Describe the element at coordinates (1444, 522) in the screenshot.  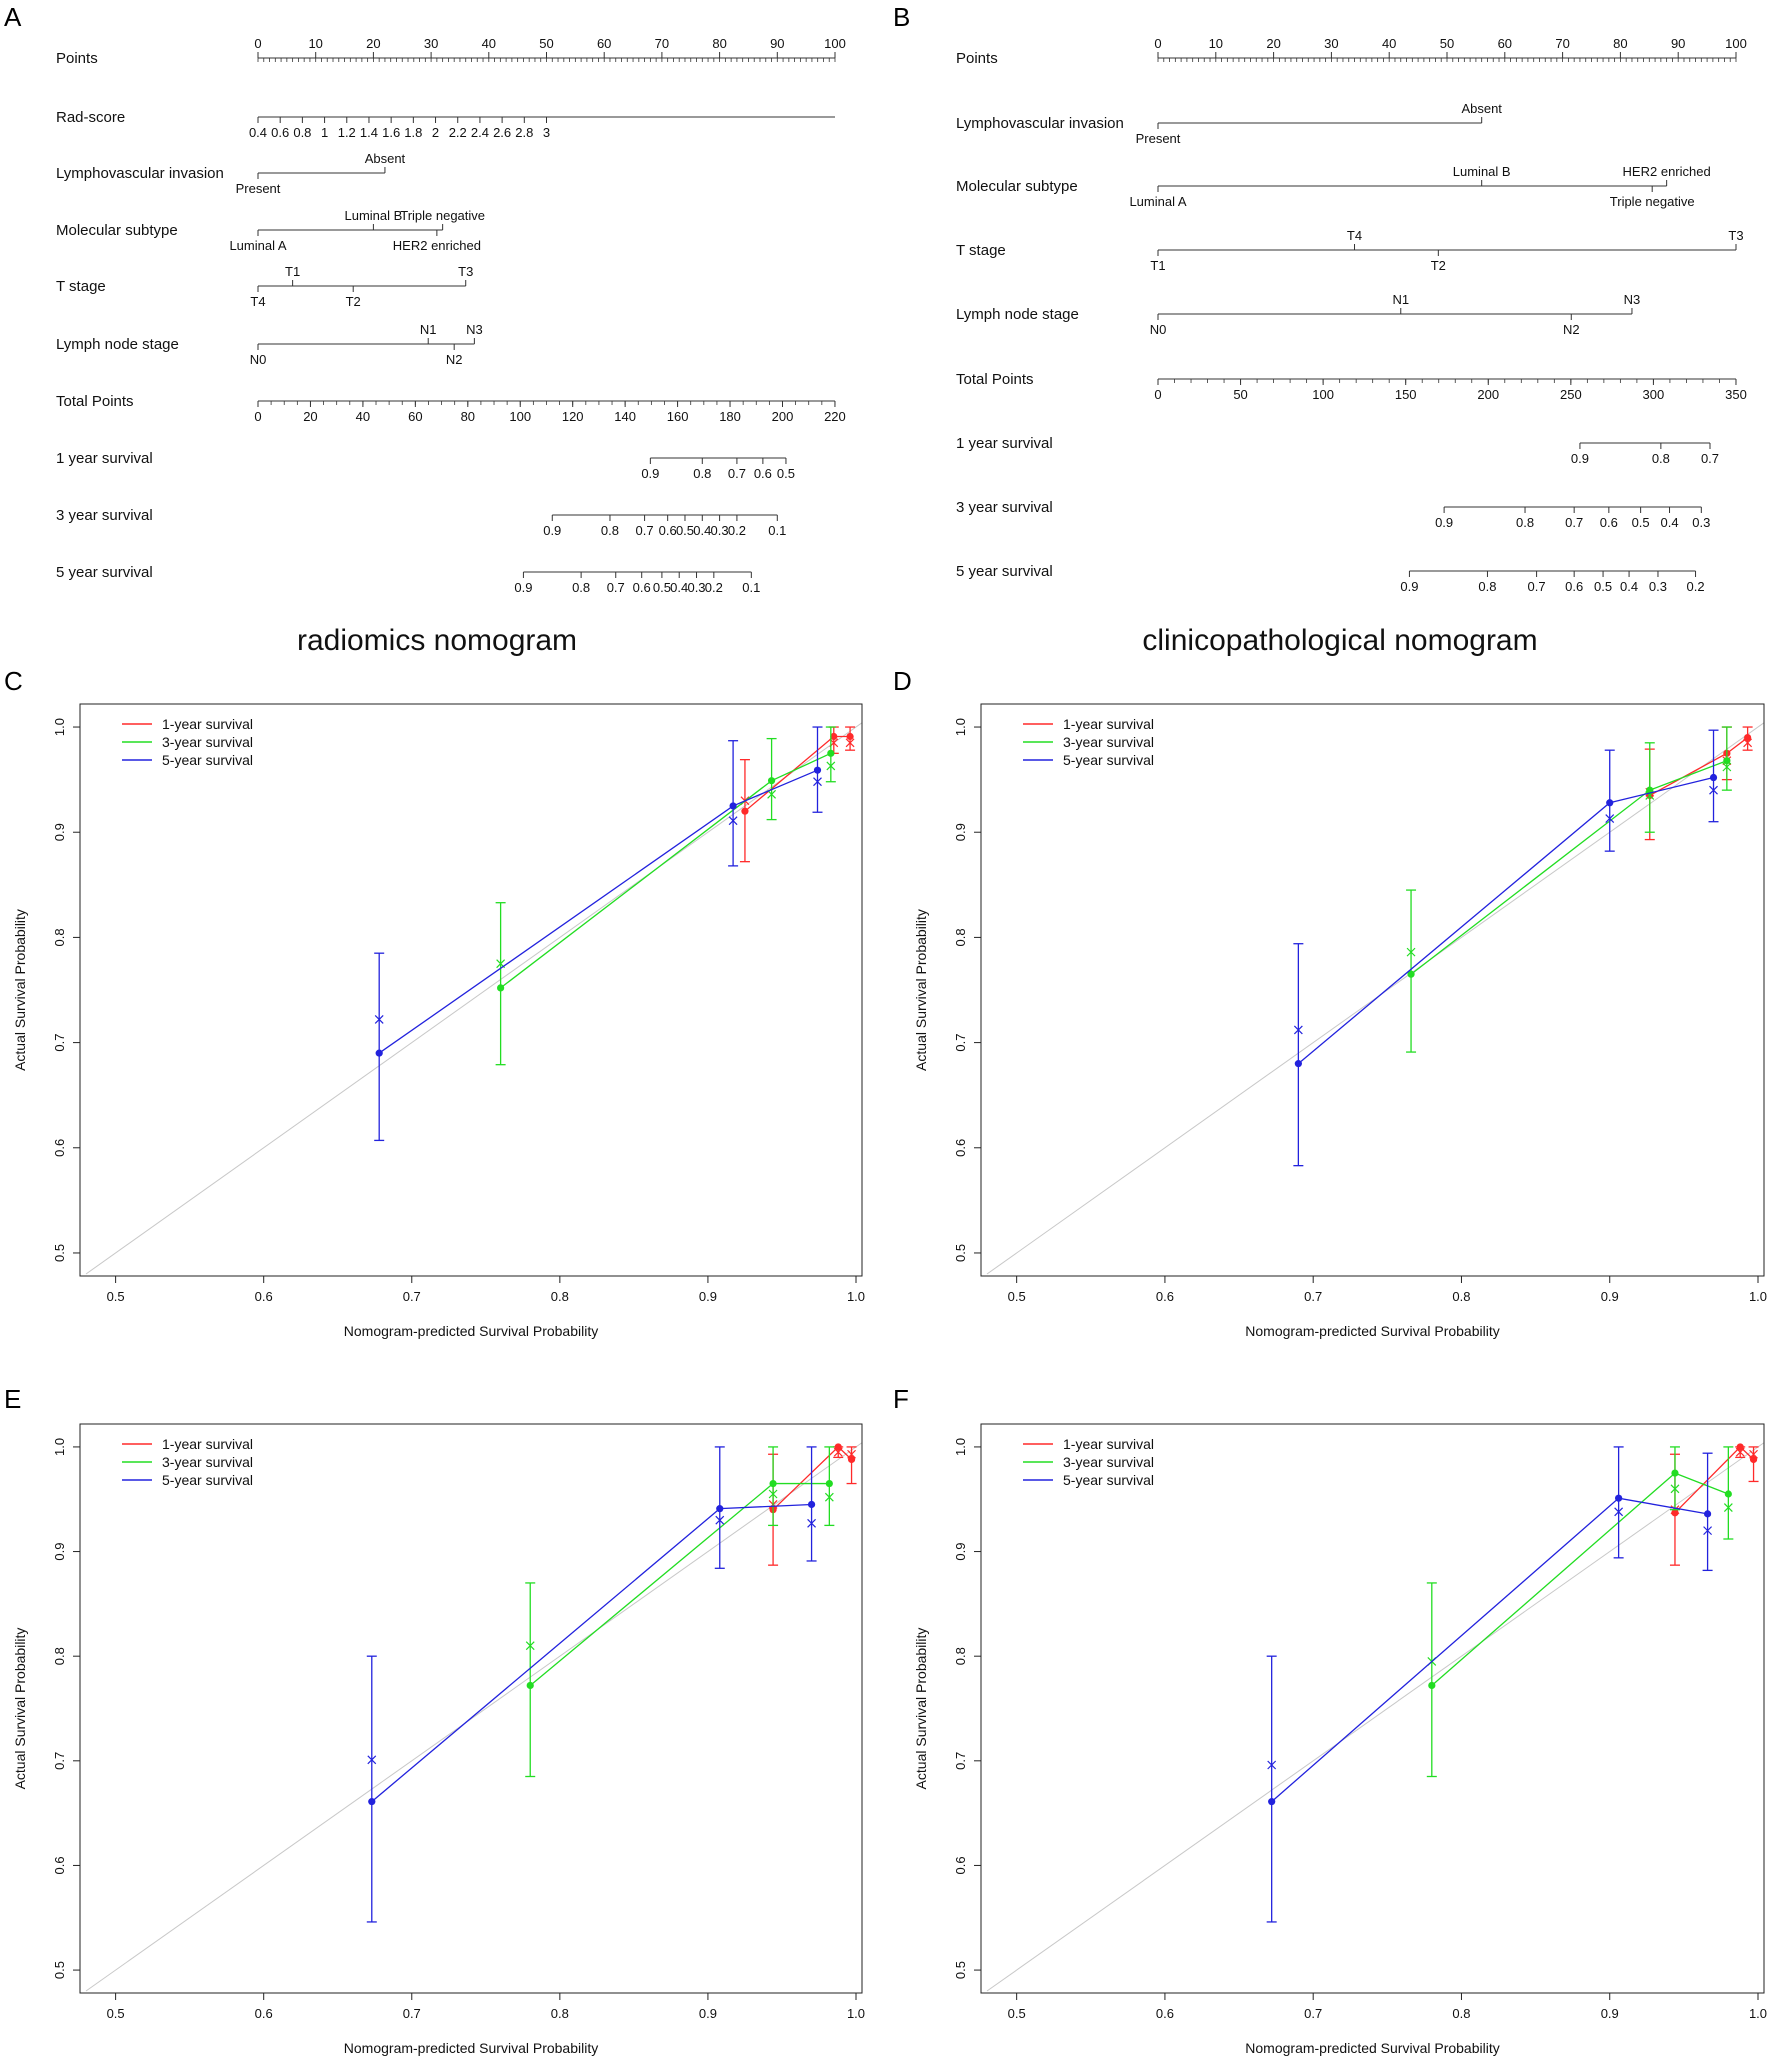
I see `tick-label-3-year-survival: 0.9` at that location.